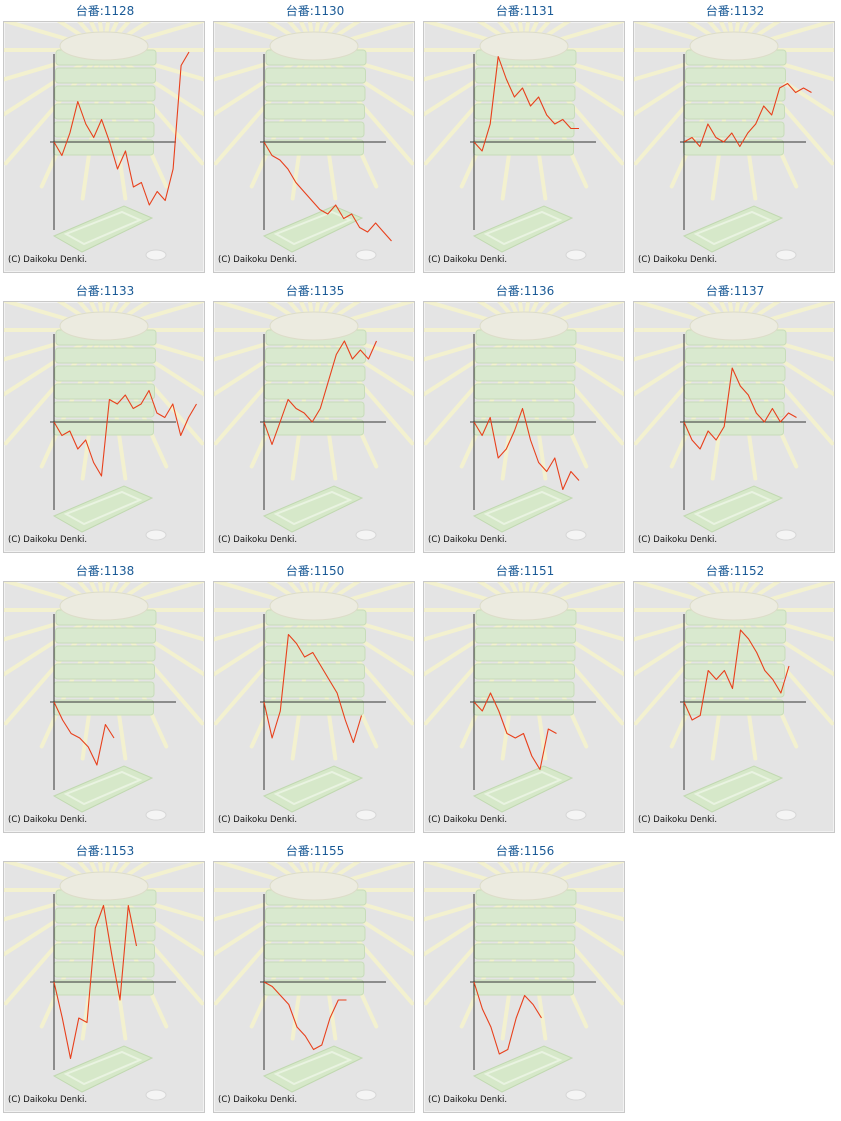 Image resolution: width=841 pixels, height=1121 pixels. Describe the element at coordinates (105, 291) in the screenshot. I see `machine-number-link: 台番:1133` at that location.